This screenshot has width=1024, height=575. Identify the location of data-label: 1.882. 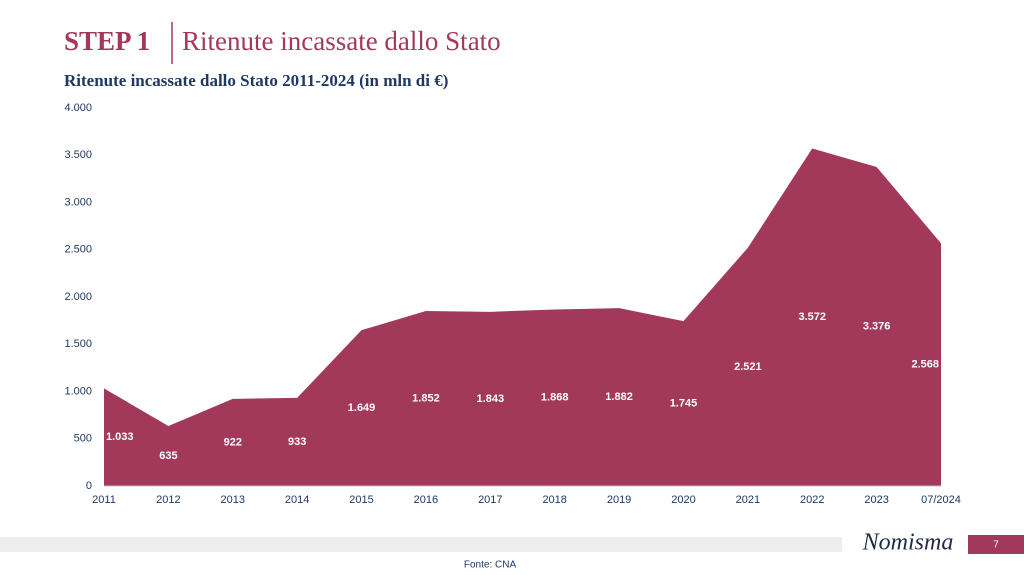
(619, 397).